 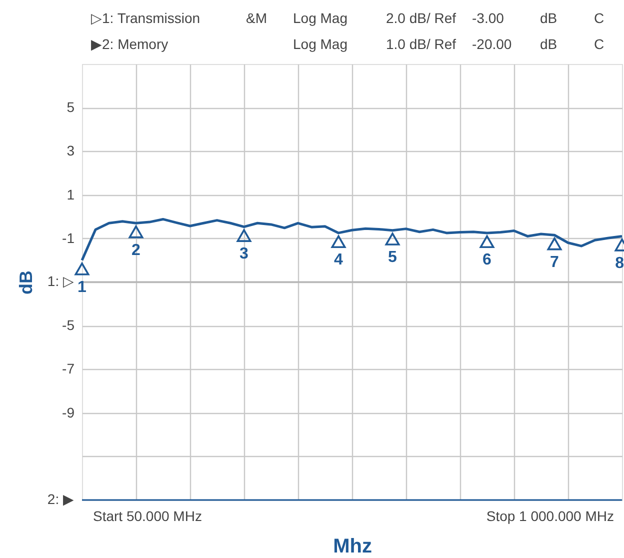 I want to click on x-axis-title: Mhz, so click(x=352, y=547).